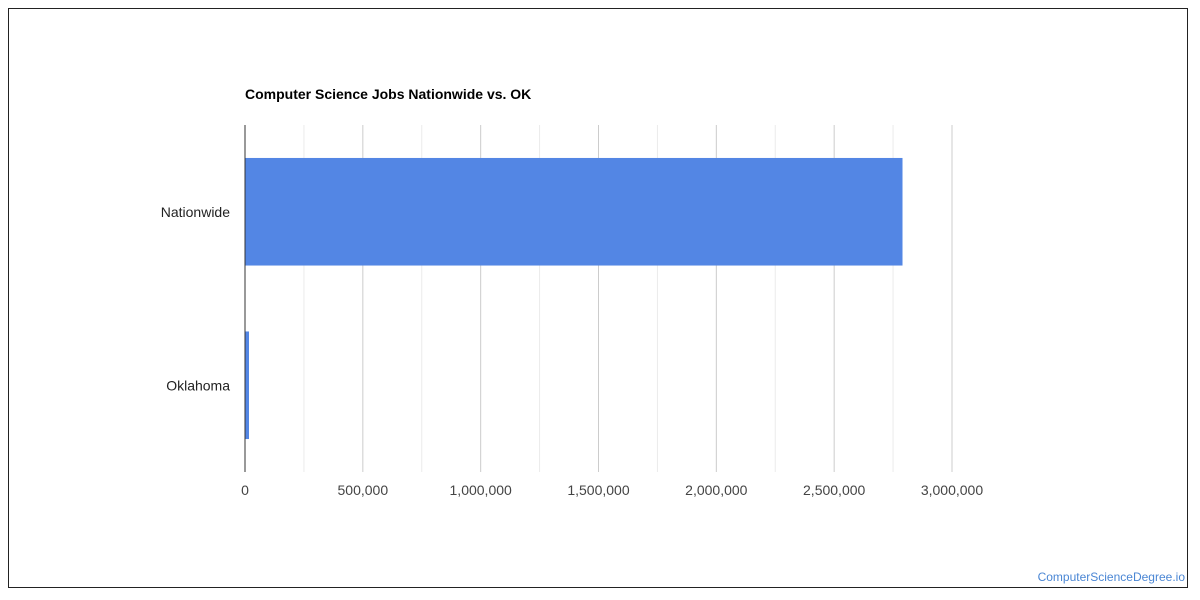  What do you see at coordinates (574, 211) in the screenshot?
I see `bar-nationwide` at bounding box center [574, 211].